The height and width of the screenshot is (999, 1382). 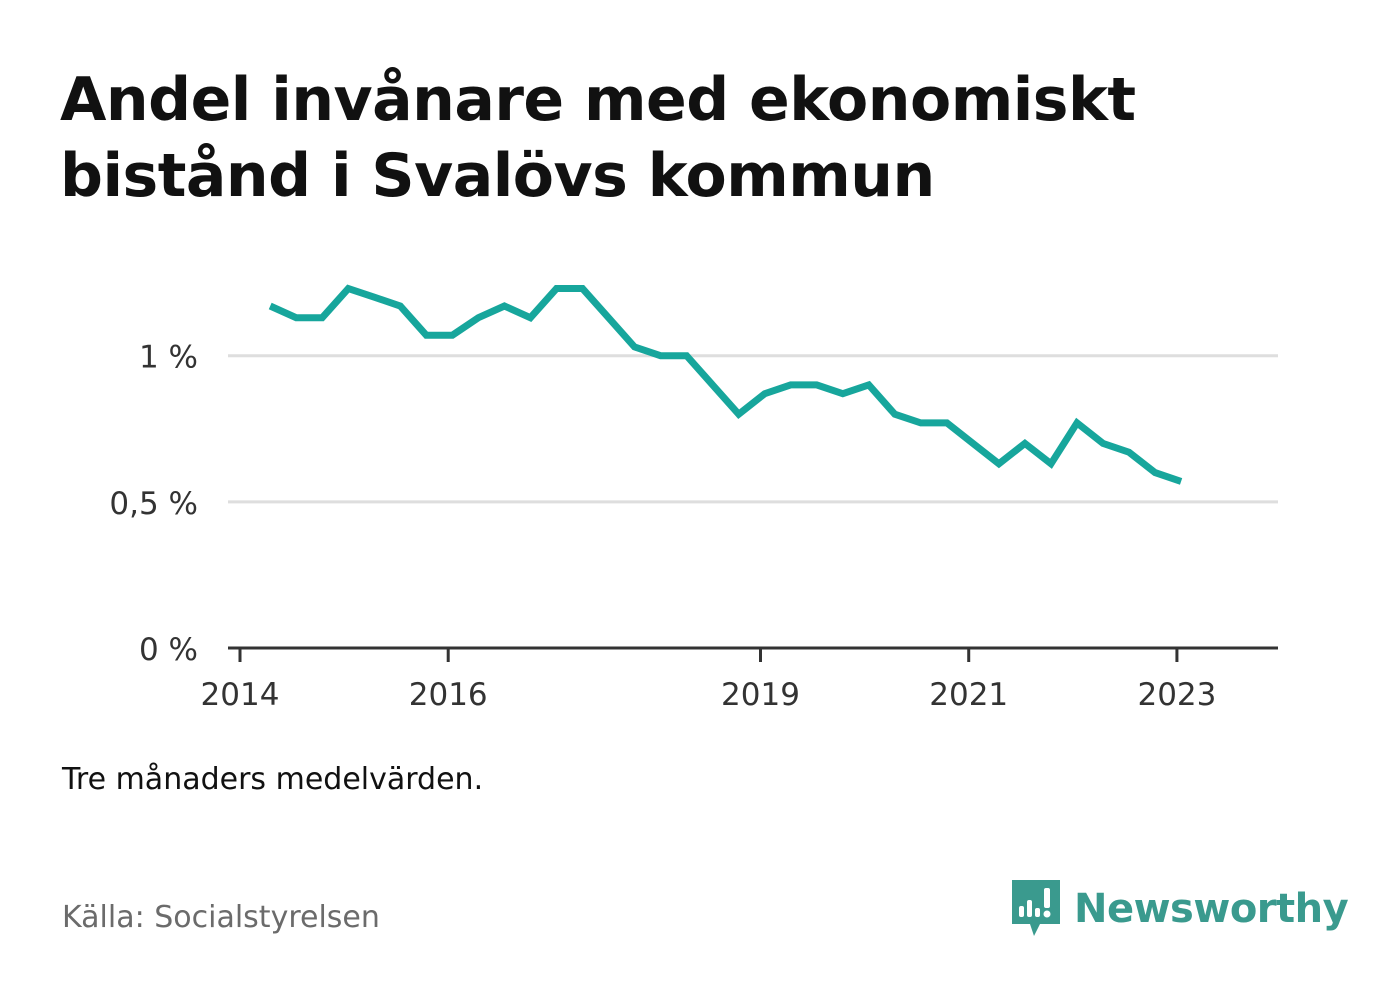 I want to click on source-credit: Källa: Socialstyrelsen, so click(x=221, y=917).